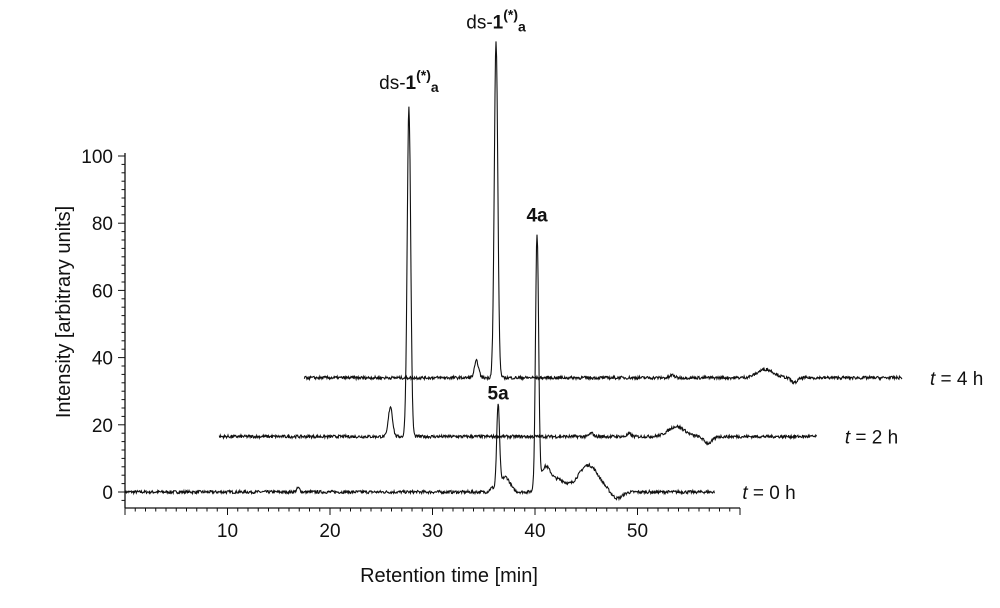 This screenshot has width=1000, height=608. I want to click on peak-label: 4a, so click(537, 216).